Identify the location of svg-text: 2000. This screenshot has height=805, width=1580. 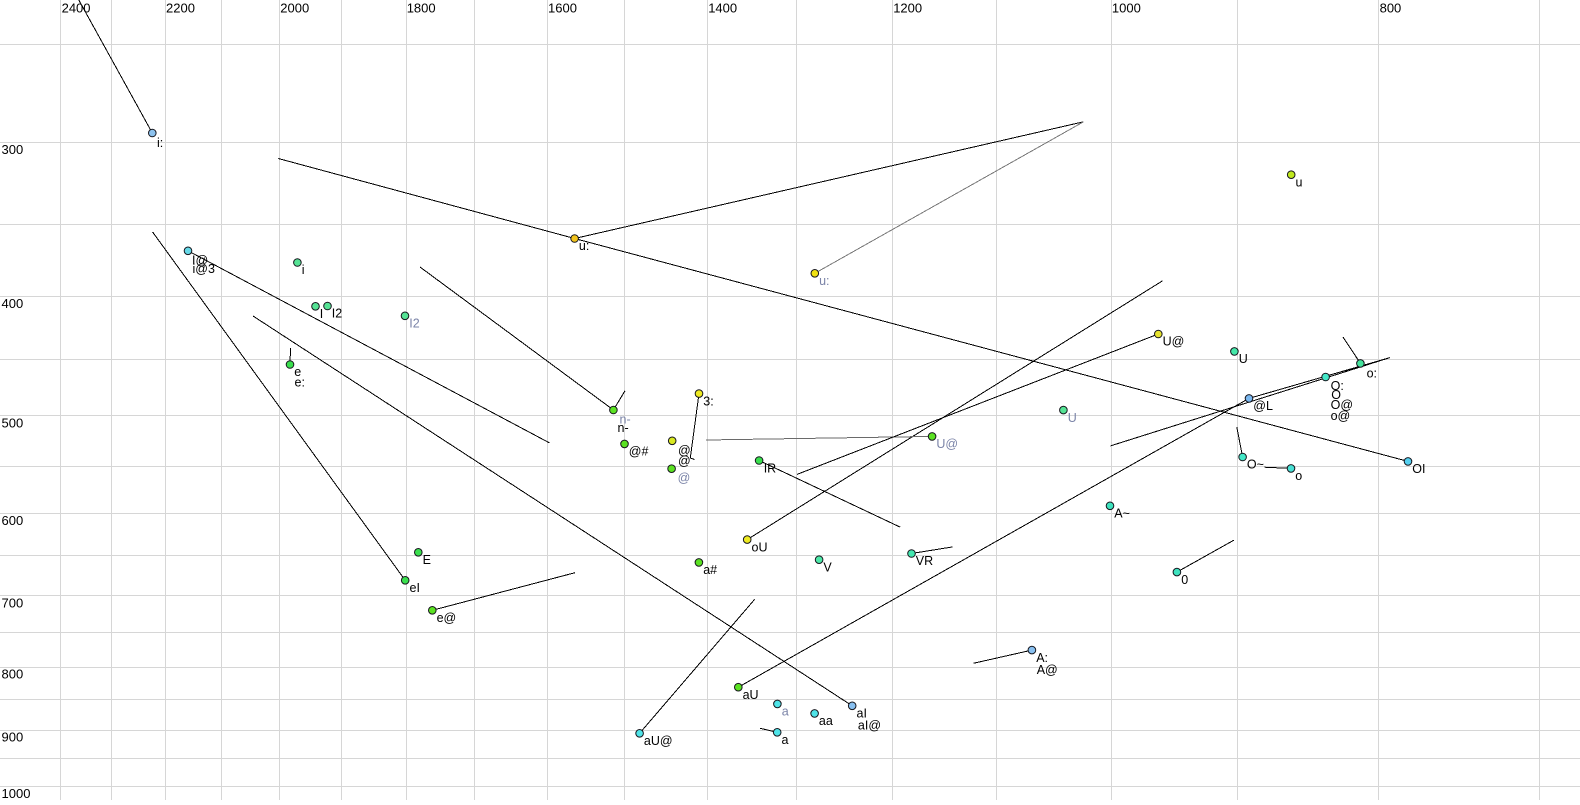
(294, 7).